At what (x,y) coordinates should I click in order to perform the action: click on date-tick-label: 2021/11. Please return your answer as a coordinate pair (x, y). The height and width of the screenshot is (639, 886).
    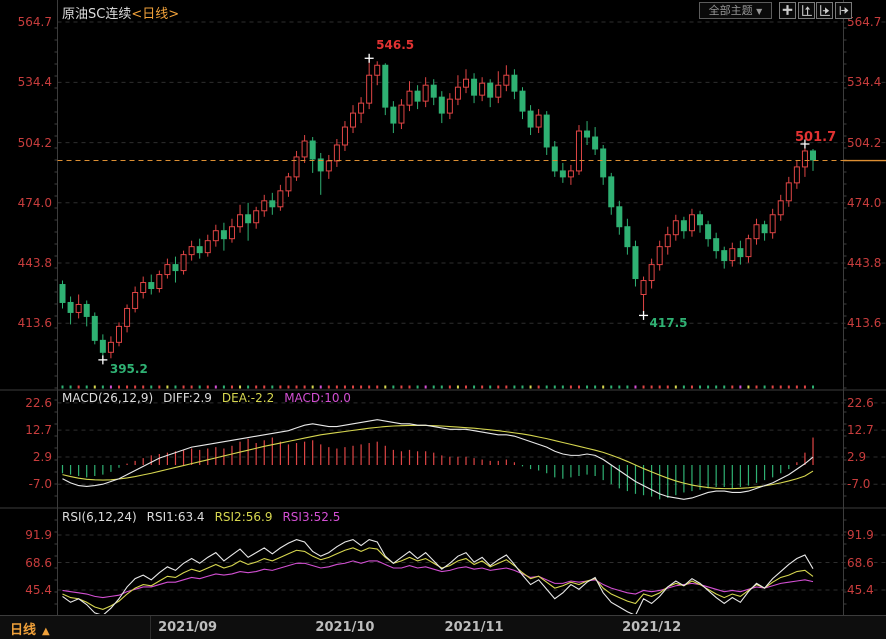
    Looking at the image, I should click on (474, 627).